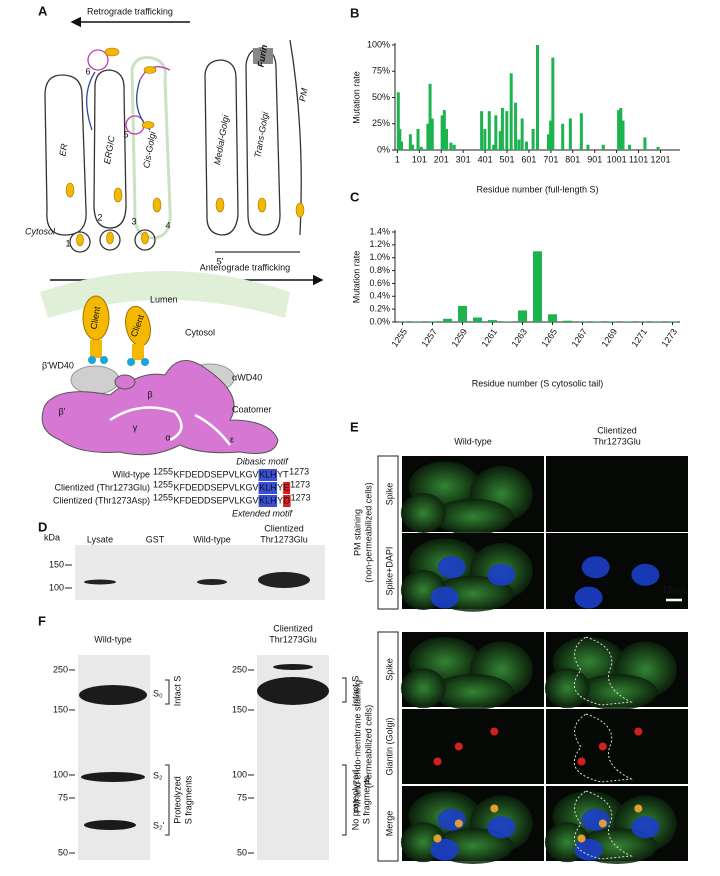 This screenshot has height=876, width=720. I want to click on coatomer-structure, so click(165, 363).